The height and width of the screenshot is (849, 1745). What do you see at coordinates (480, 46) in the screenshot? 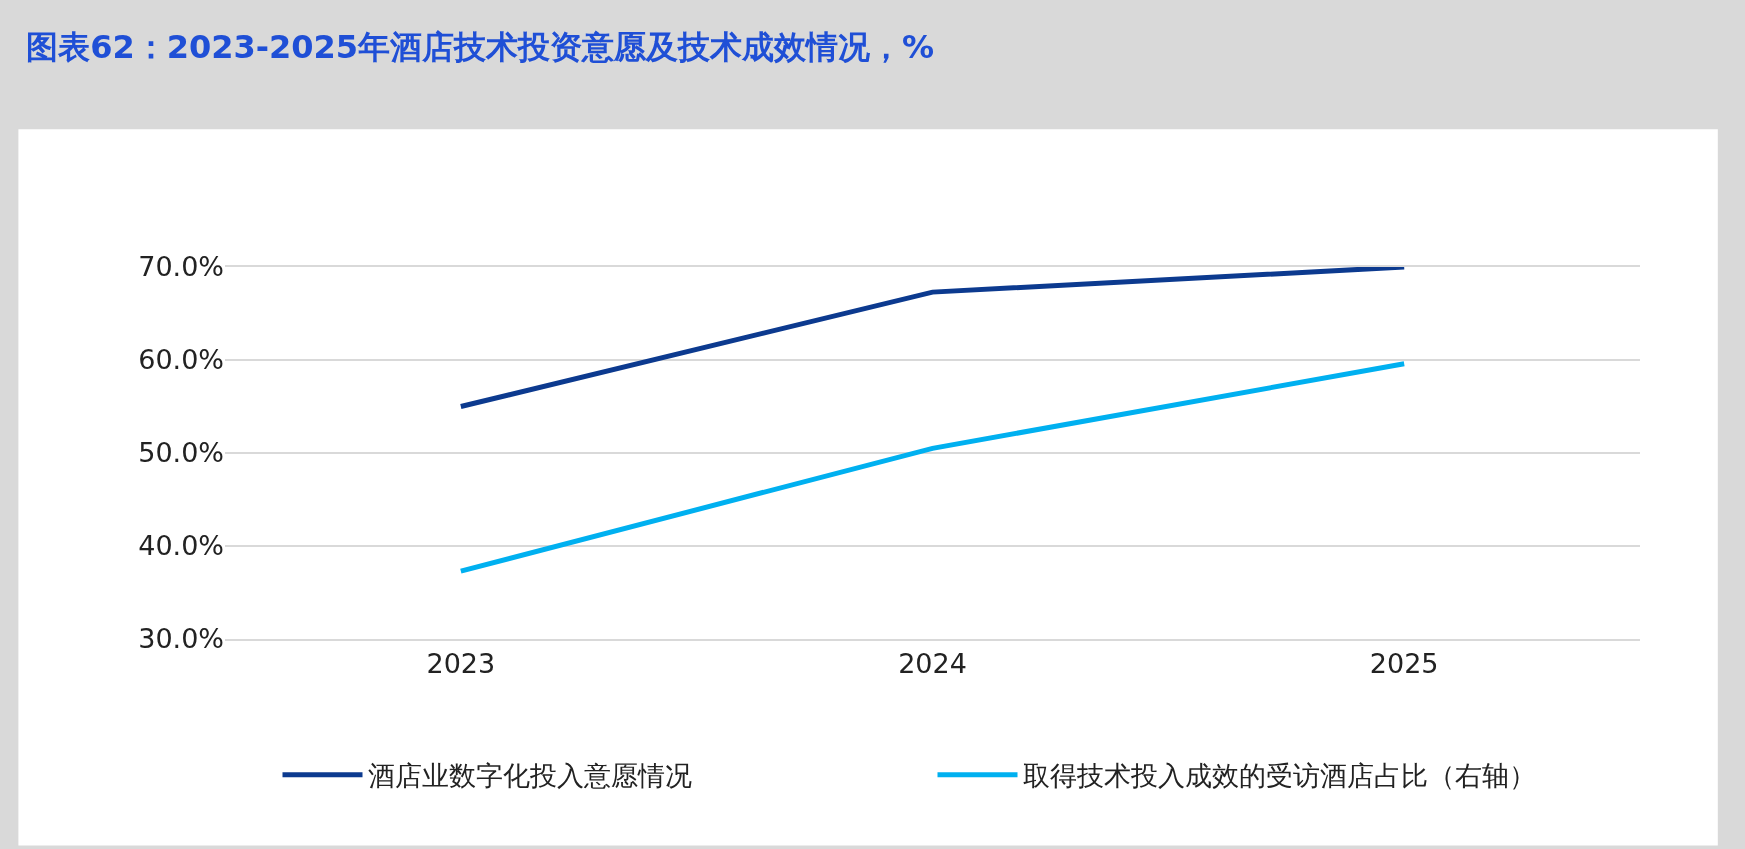
I see `chart-title: 图表62：2023-2025年酒店技术投资意愿及技术成效情况，%` at bounding box center [480, 46].